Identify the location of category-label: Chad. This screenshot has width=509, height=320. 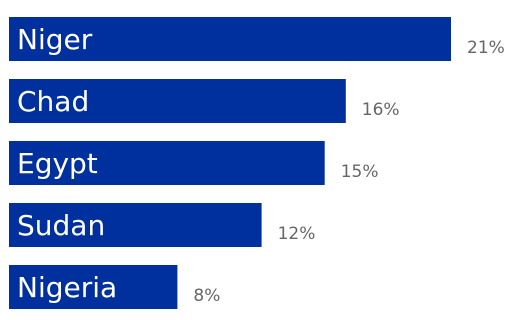
(53, 101).